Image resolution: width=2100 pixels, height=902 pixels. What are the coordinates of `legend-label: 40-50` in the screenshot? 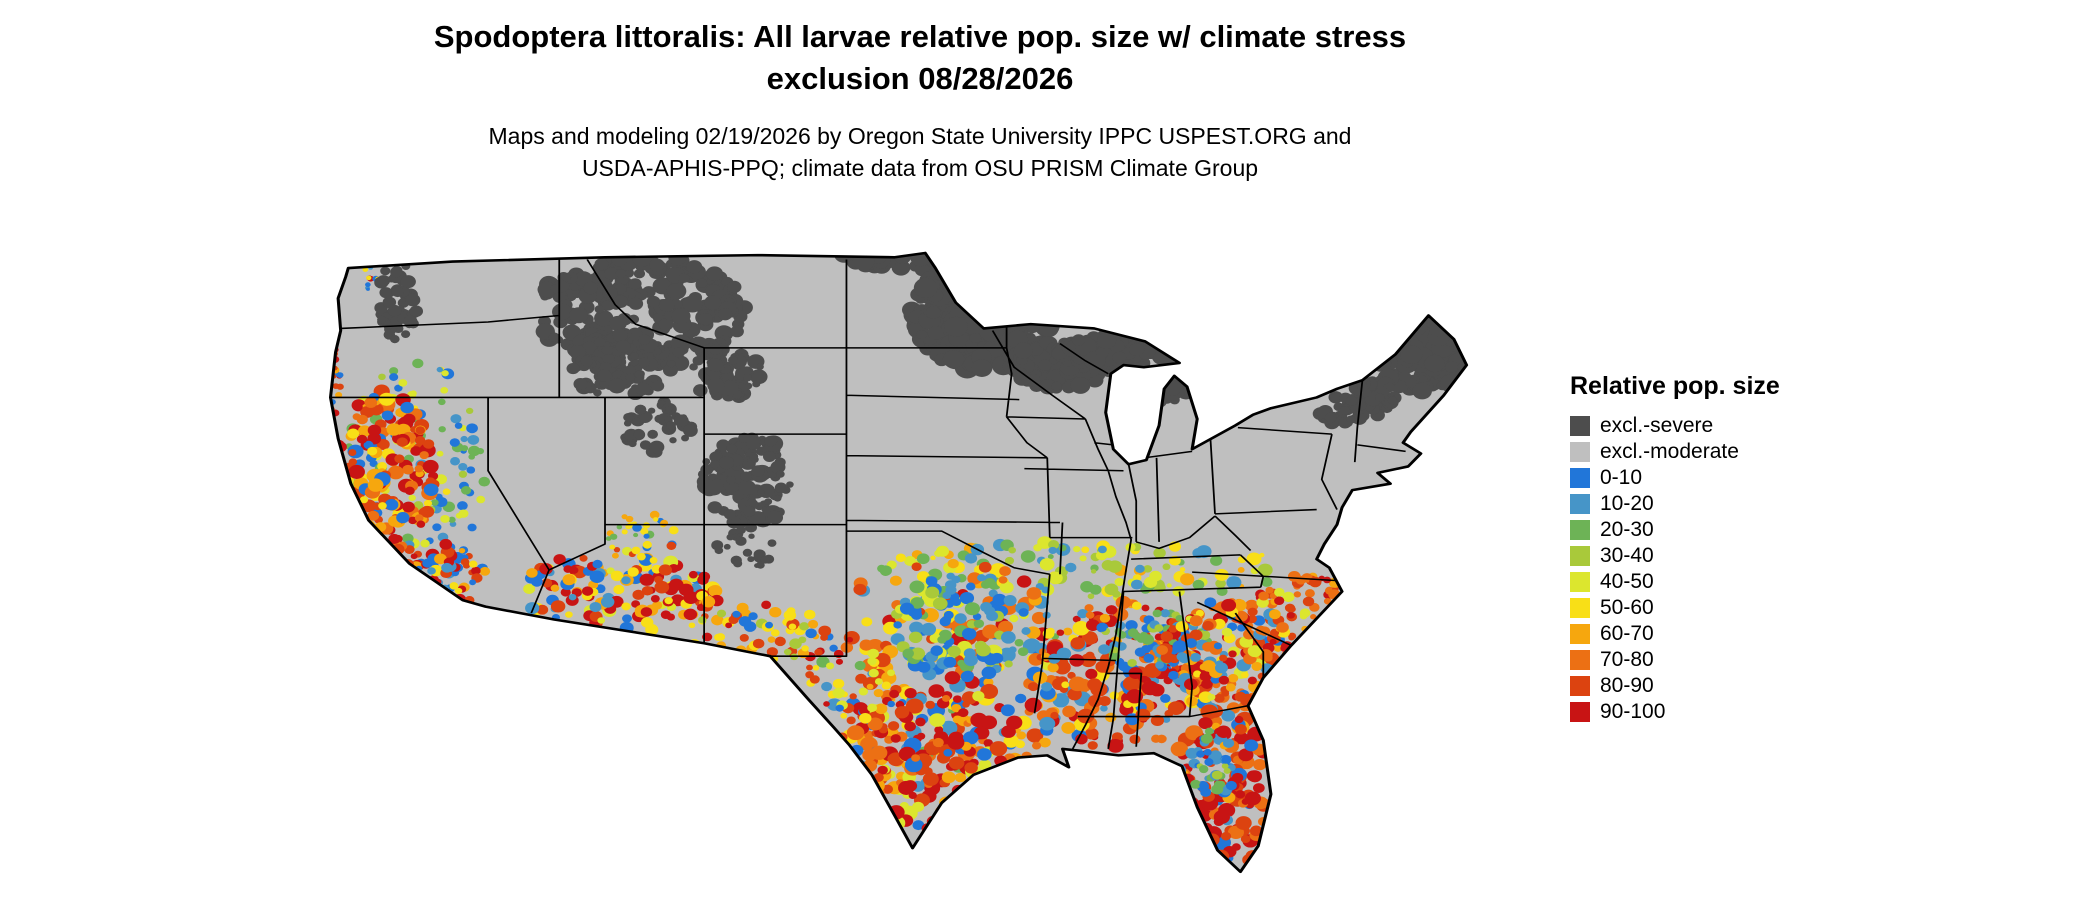 It's located at (1627, 581).